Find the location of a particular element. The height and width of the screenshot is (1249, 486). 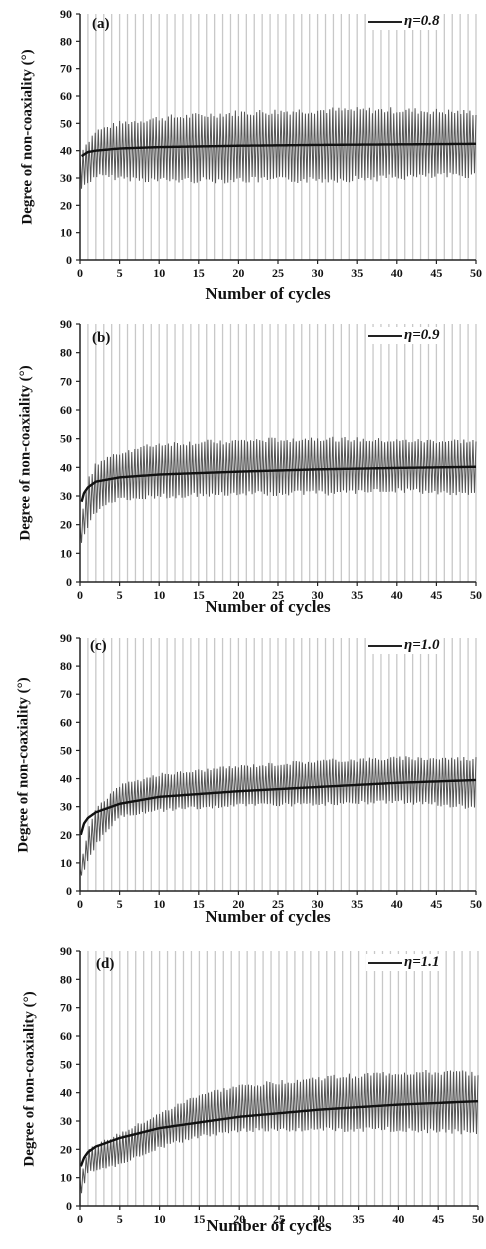

panel-label: (d) is located at coordinates (105, 964).